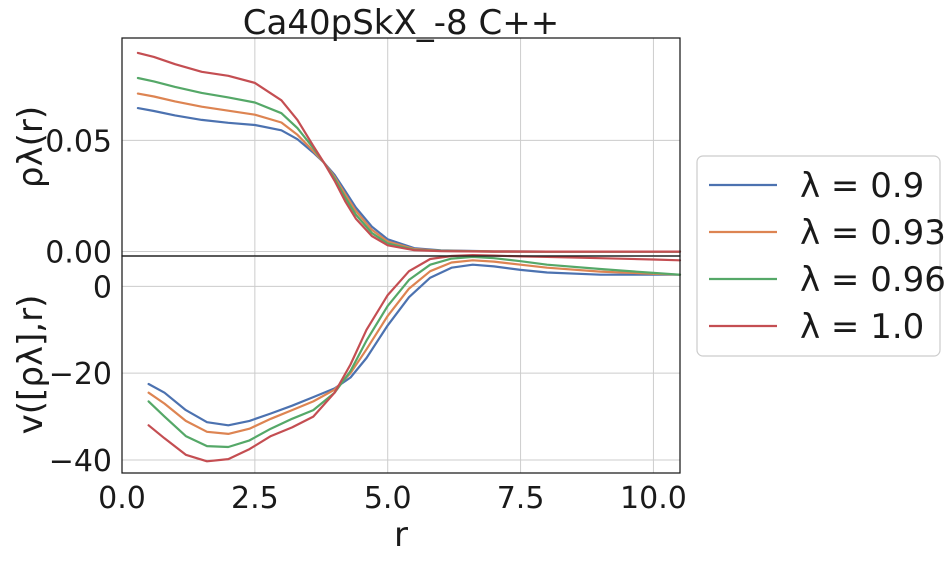 Image resolution: width=948 pixels, height=563 pixels. I want to click on legend-label: λ = 1.0, so click(862, 327).